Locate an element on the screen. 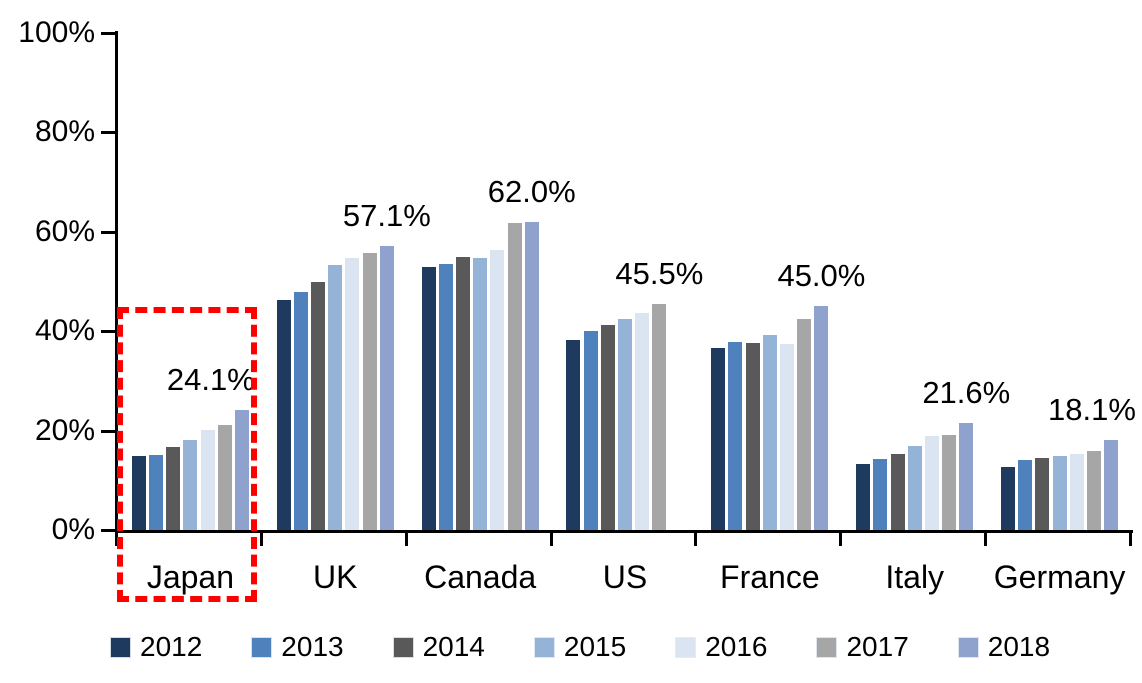 This screenshot has width=1142, height=683. bar-italy-2018 is located at coordinates (966, 476).